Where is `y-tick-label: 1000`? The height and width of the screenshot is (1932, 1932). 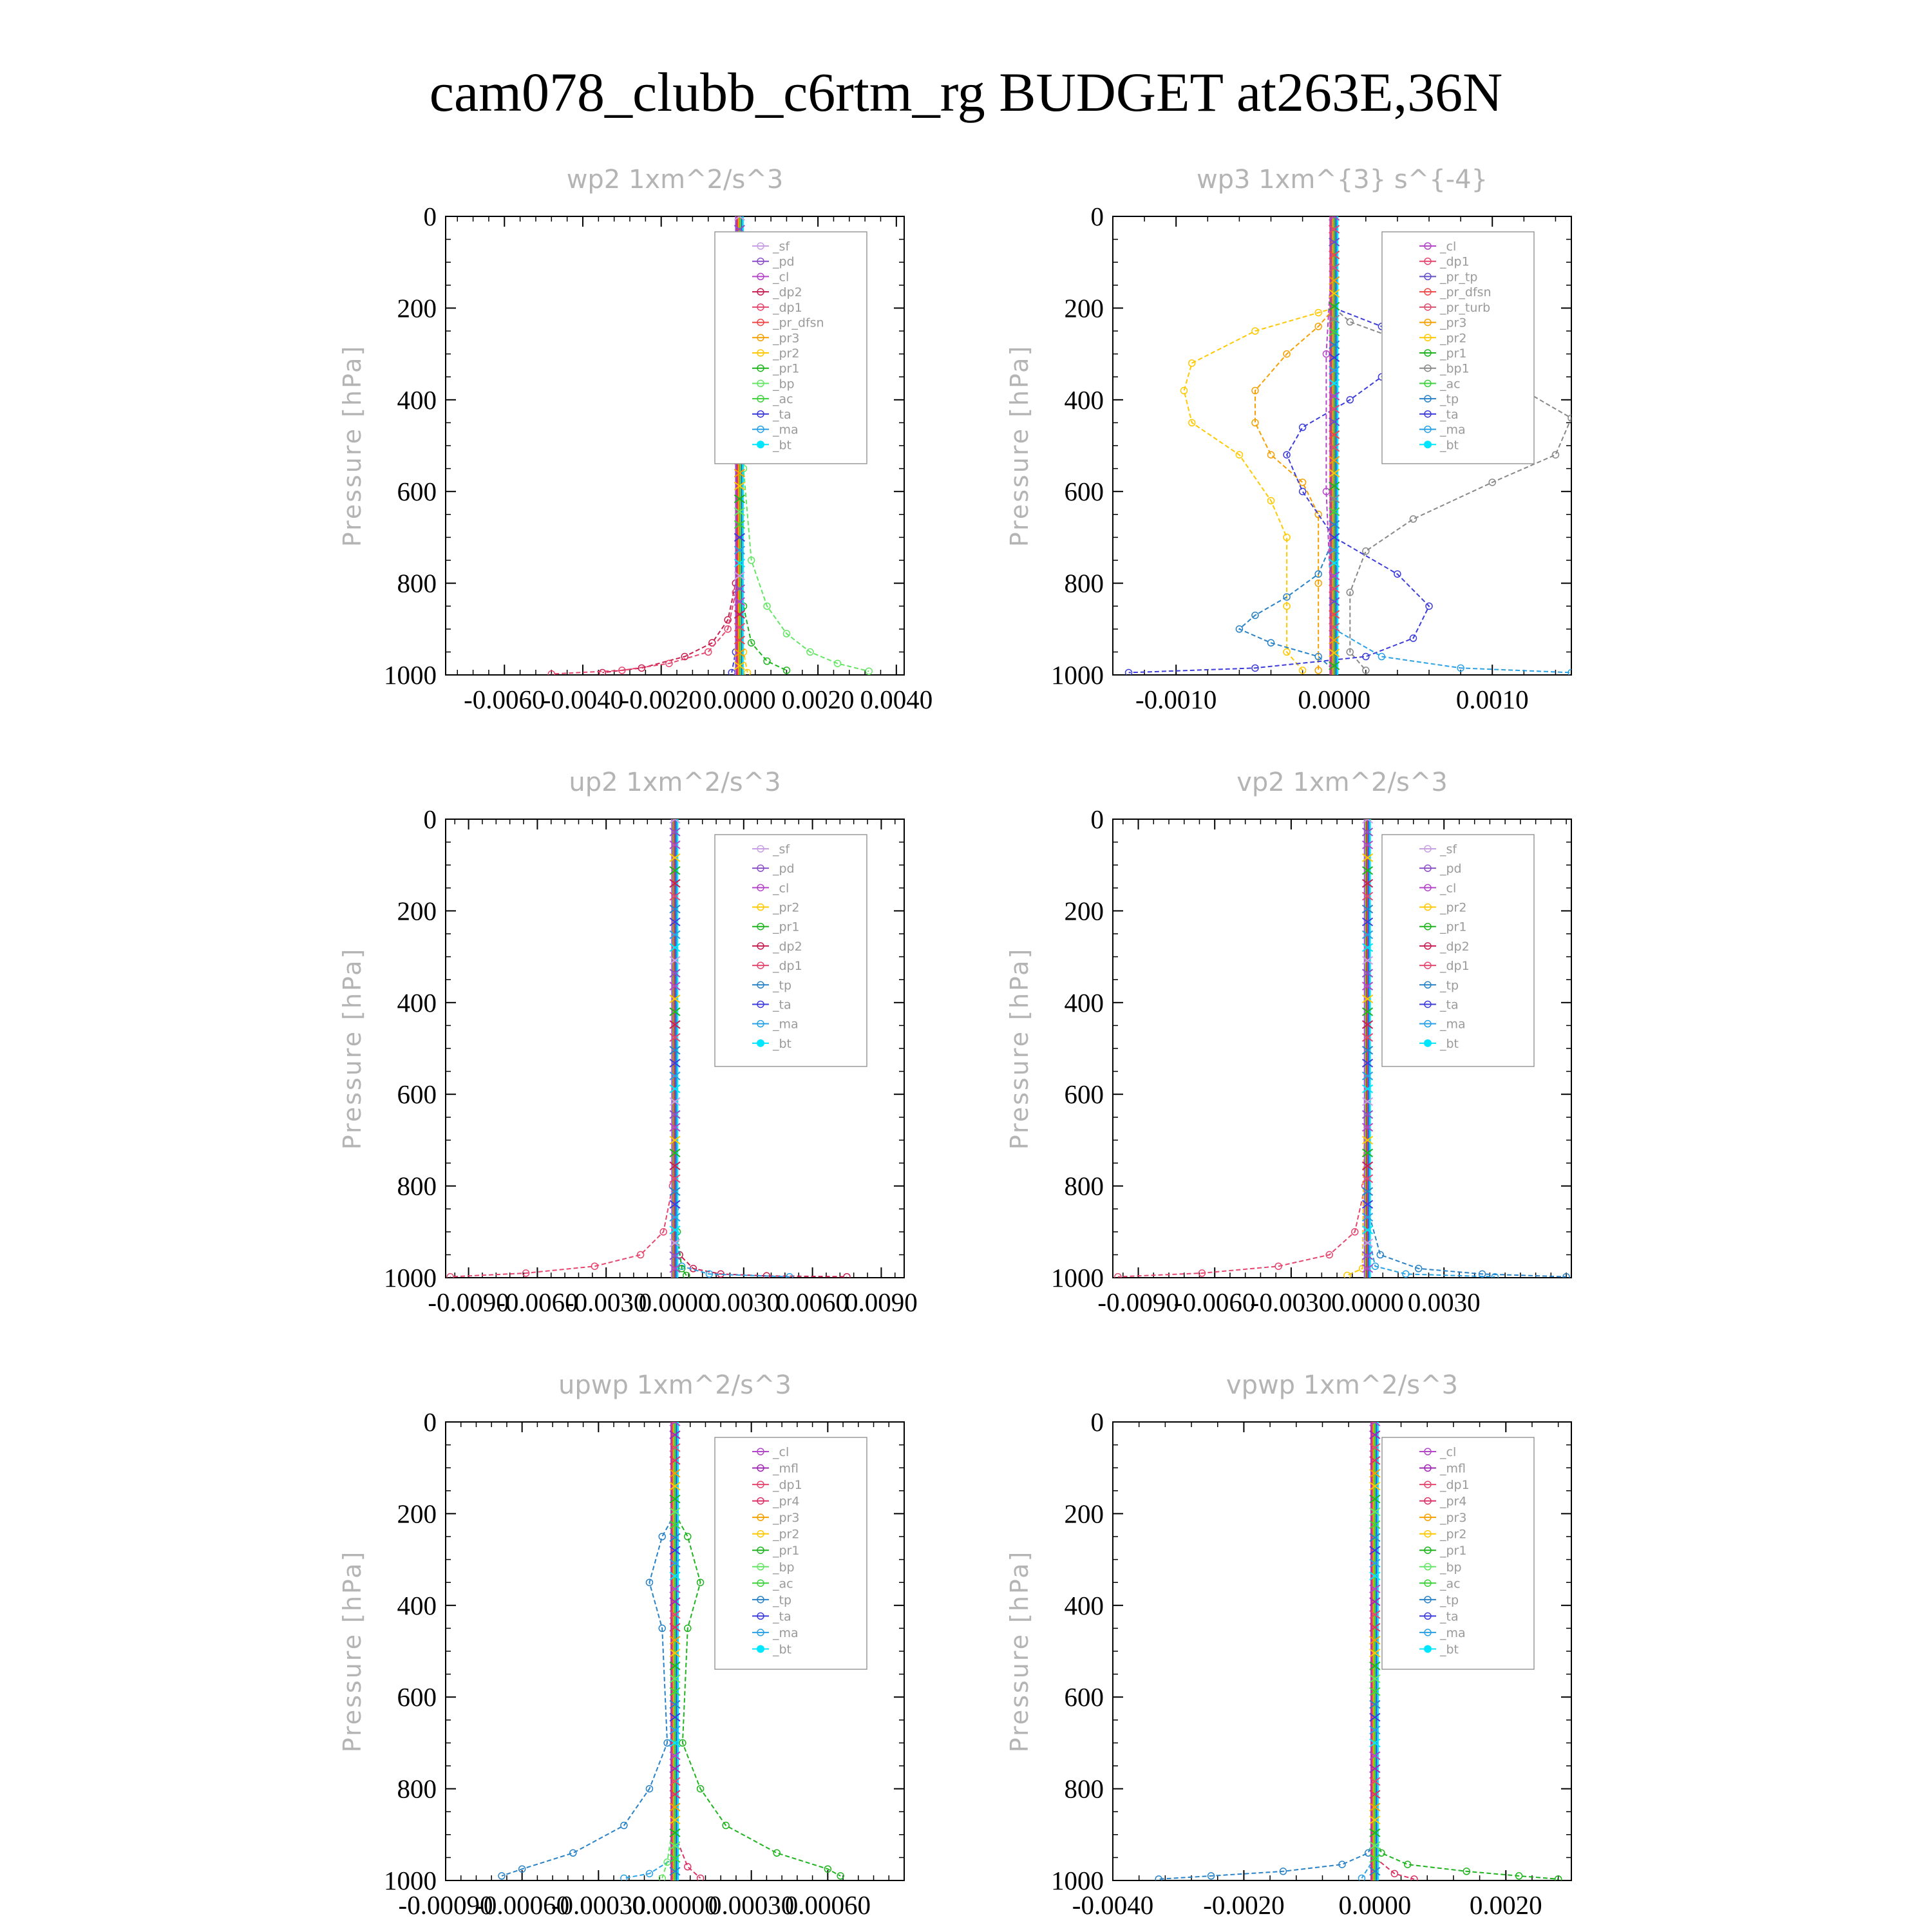
y-tick-label: 1000 is located at coordinates (1077, 1278).